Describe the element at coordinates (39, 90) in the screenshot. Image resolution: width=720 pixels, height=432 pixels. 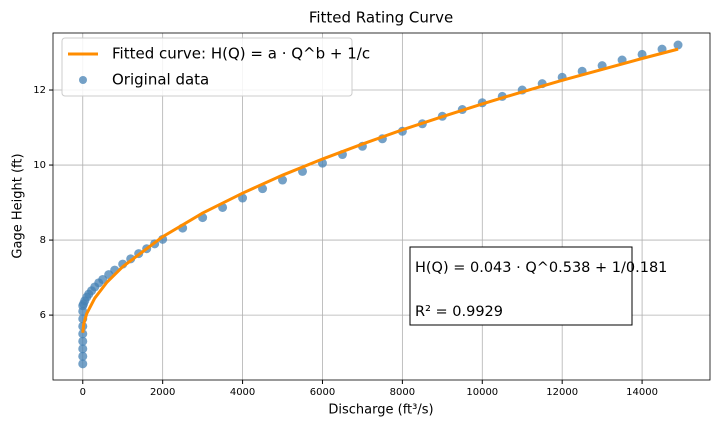
I see `y-tick-label: 12` at that location.